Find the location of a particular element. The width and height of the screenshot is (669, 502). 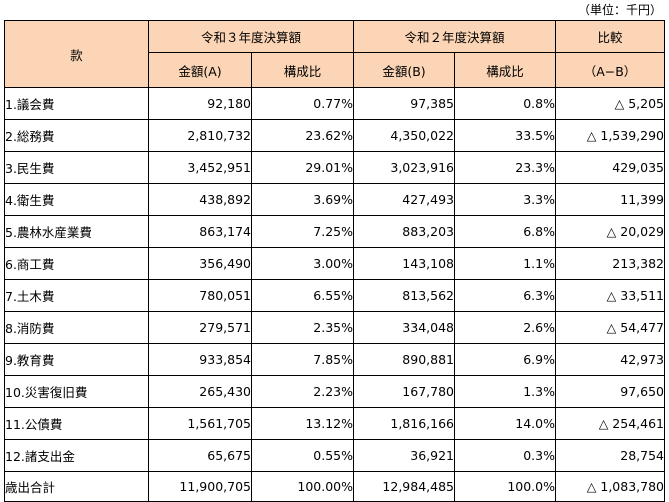

header-row-1: 款 令和３年度決算額 令和２年度決算額 比較 is located at coordinates (334, 54).